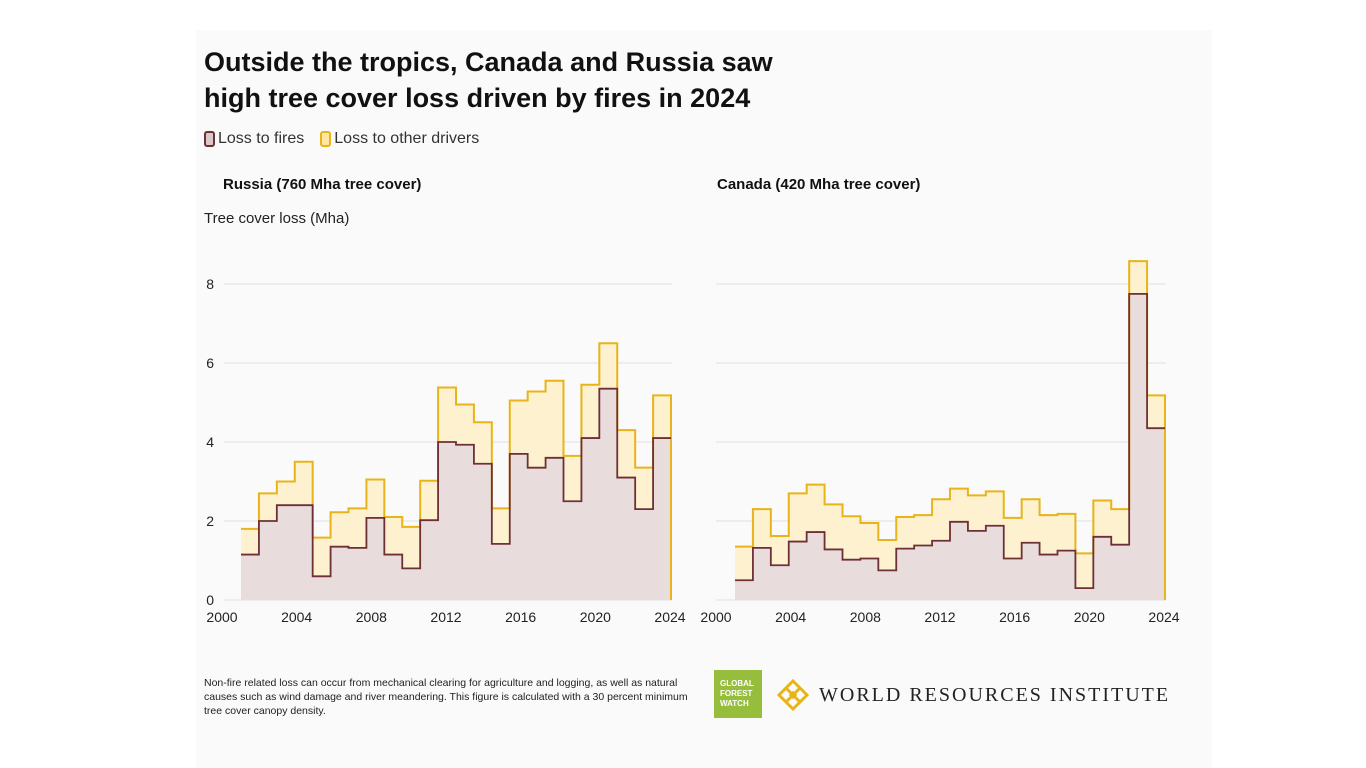 This screenshot has width=1366, height=768. I want to click on legend: Loss to fires Loss to other drivers, so click(341, 139).